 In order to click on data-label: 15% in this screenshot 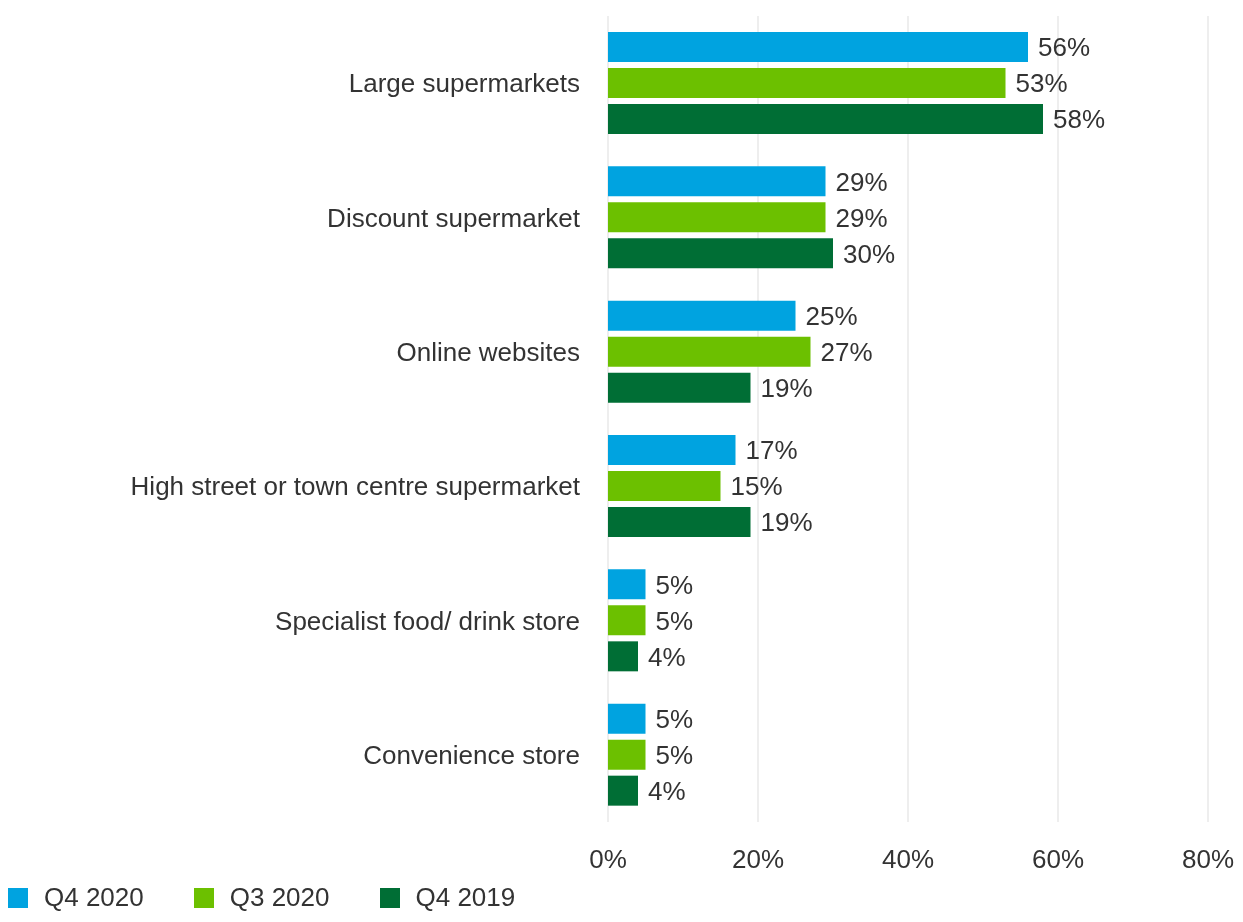, I will do `click(756, 486)`.